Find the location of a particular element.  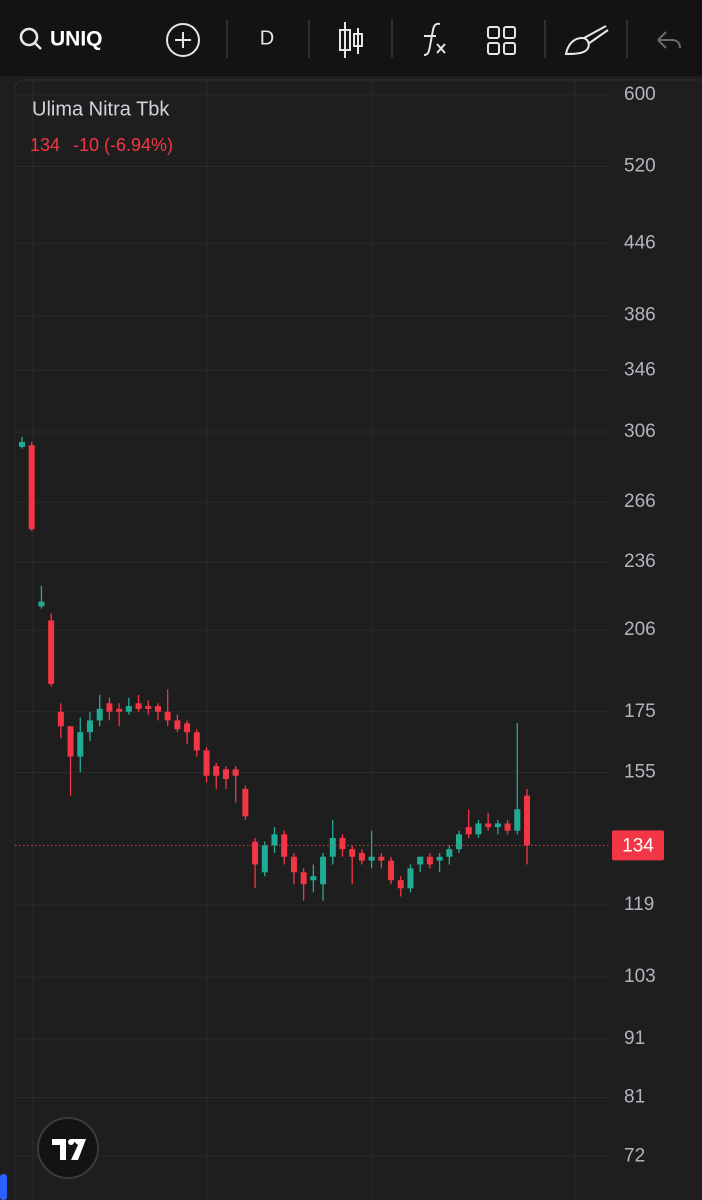

search-button is located at coordinates (30, 38).